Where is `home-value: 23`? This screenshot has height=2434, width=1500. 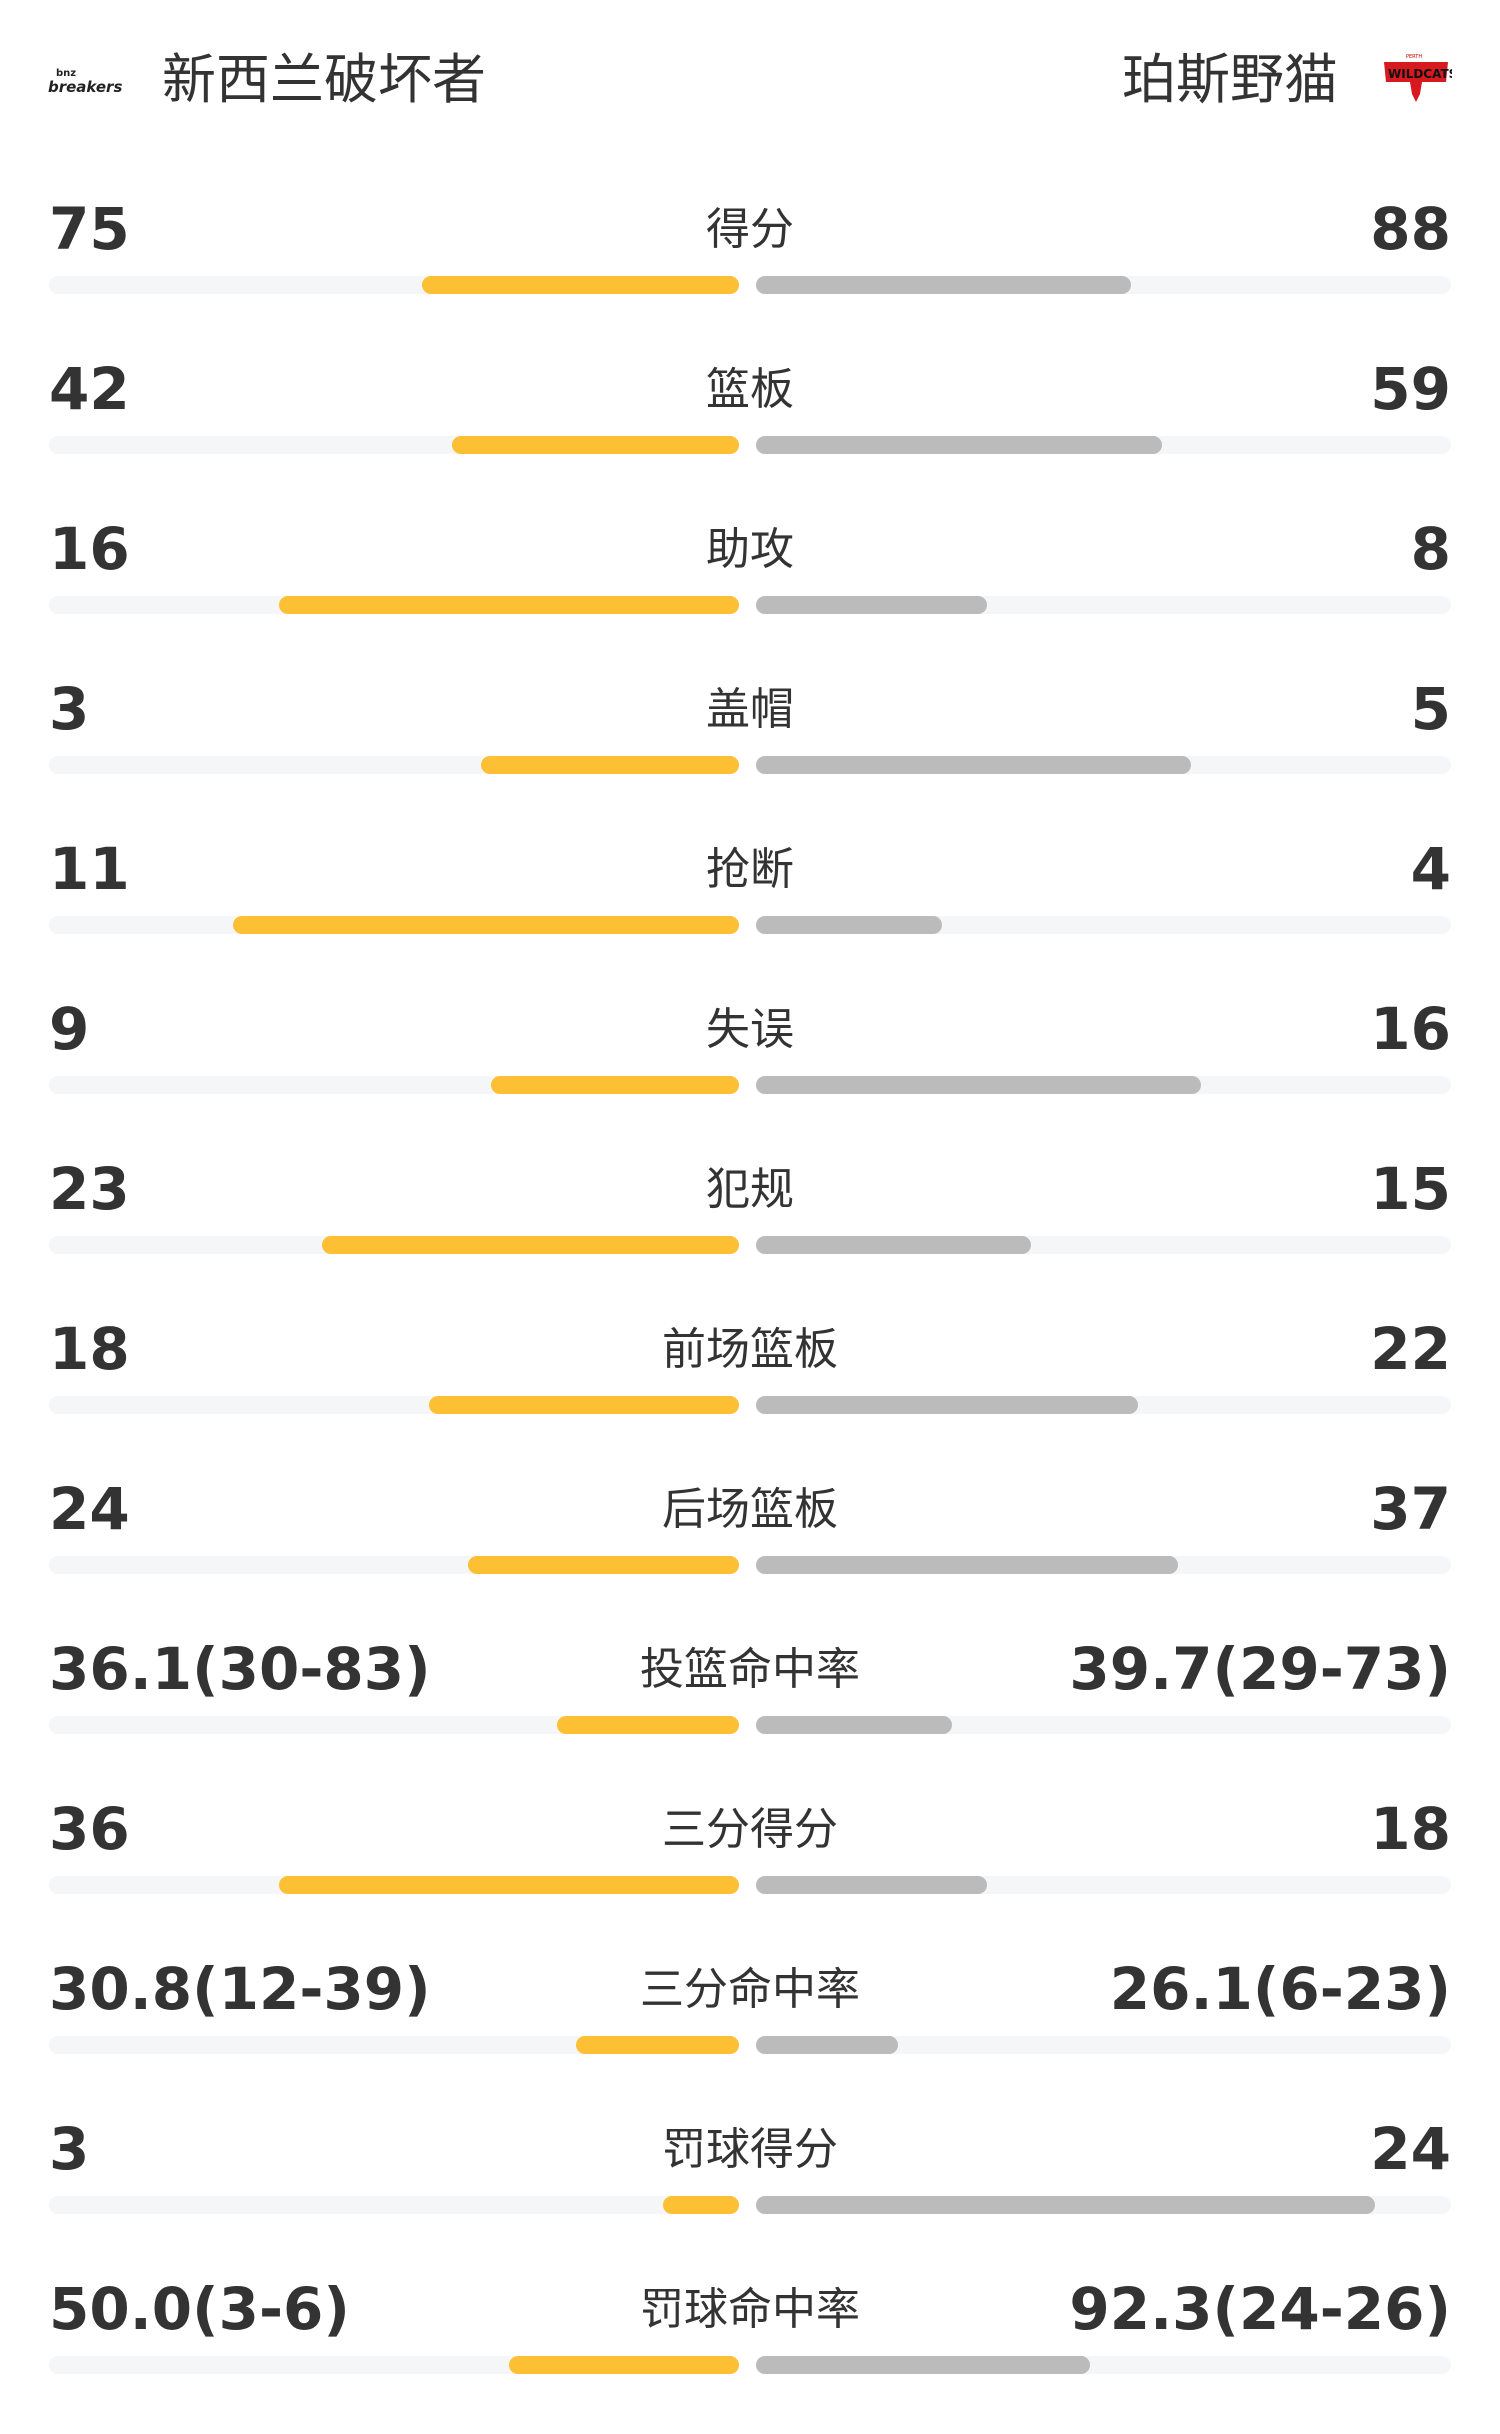 home-value: 23 is located at coordinates (89, 1189).